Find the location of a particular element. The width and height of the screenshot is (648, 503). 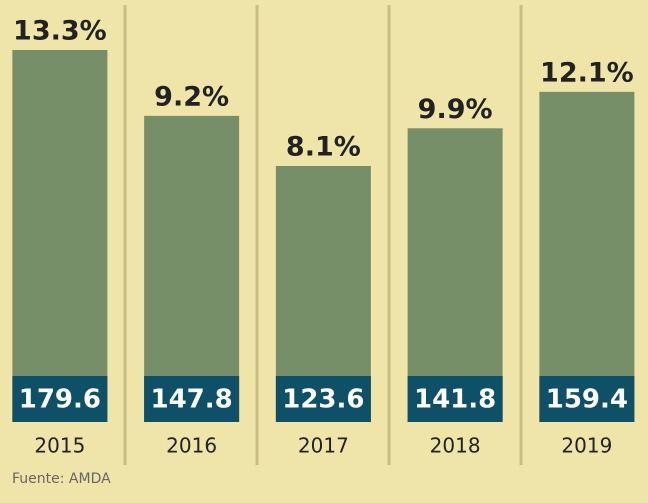

annotation: 8.1% is located at coordinates (323, 146).